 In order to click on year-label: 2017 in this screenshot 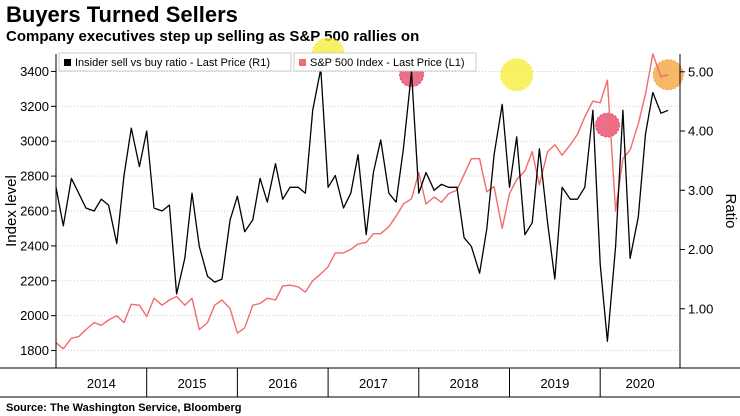, I will do `click(373, 383)`.